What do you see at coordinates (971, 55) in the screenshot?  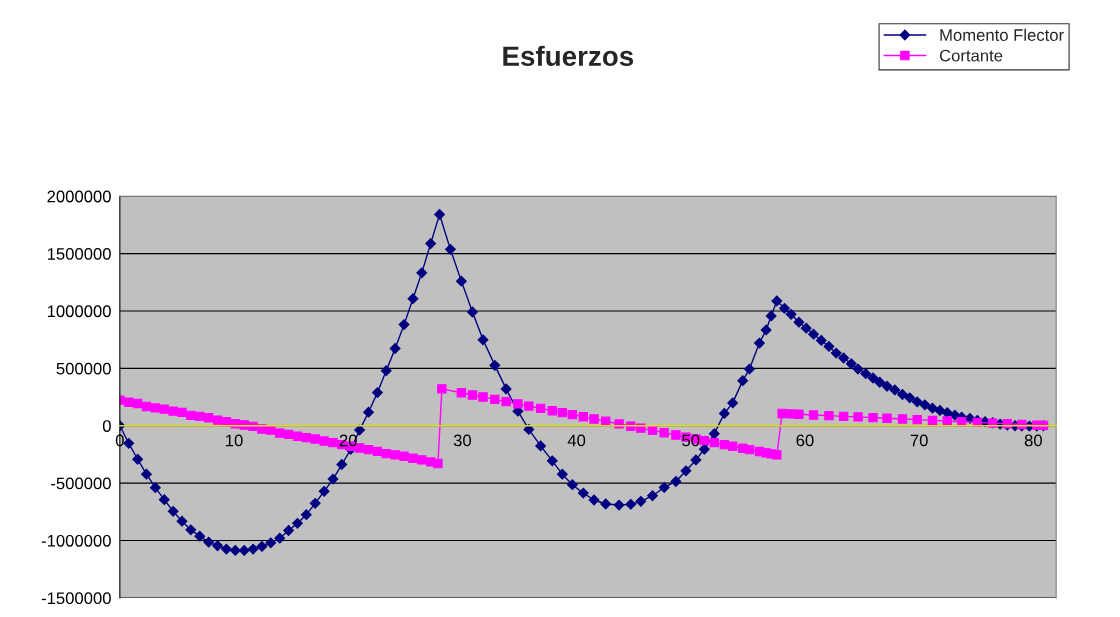 I see `legend-label: Cortante` at bounding box center [971, 55].